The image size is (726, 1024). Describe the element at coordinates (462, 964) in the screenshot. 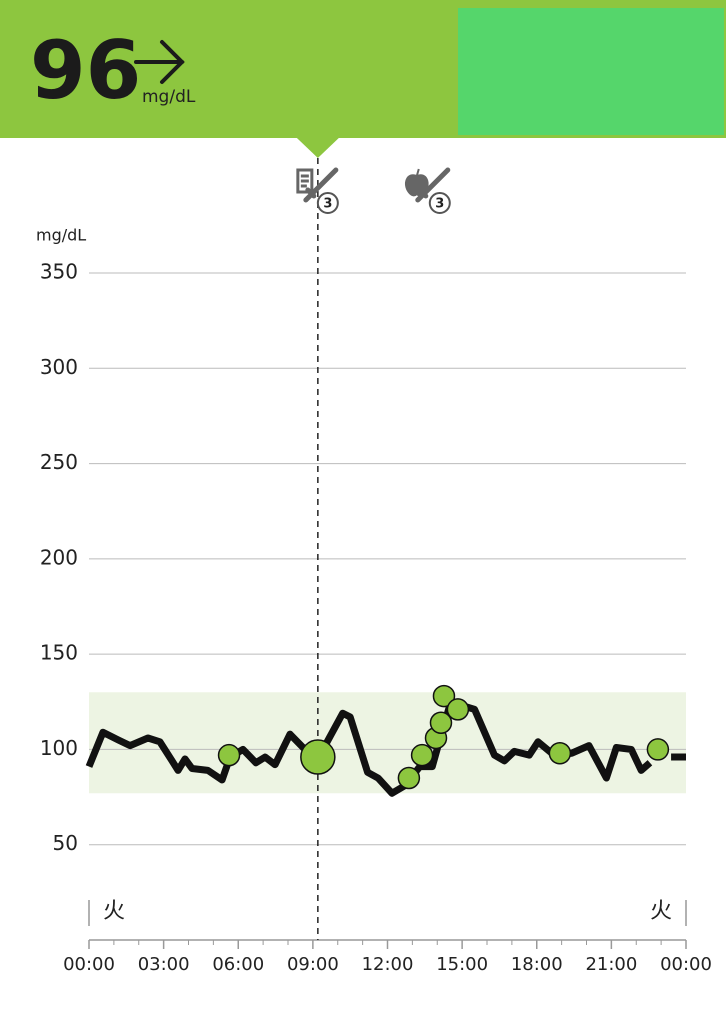

I see `x-tick-label: 15:00` at that location.